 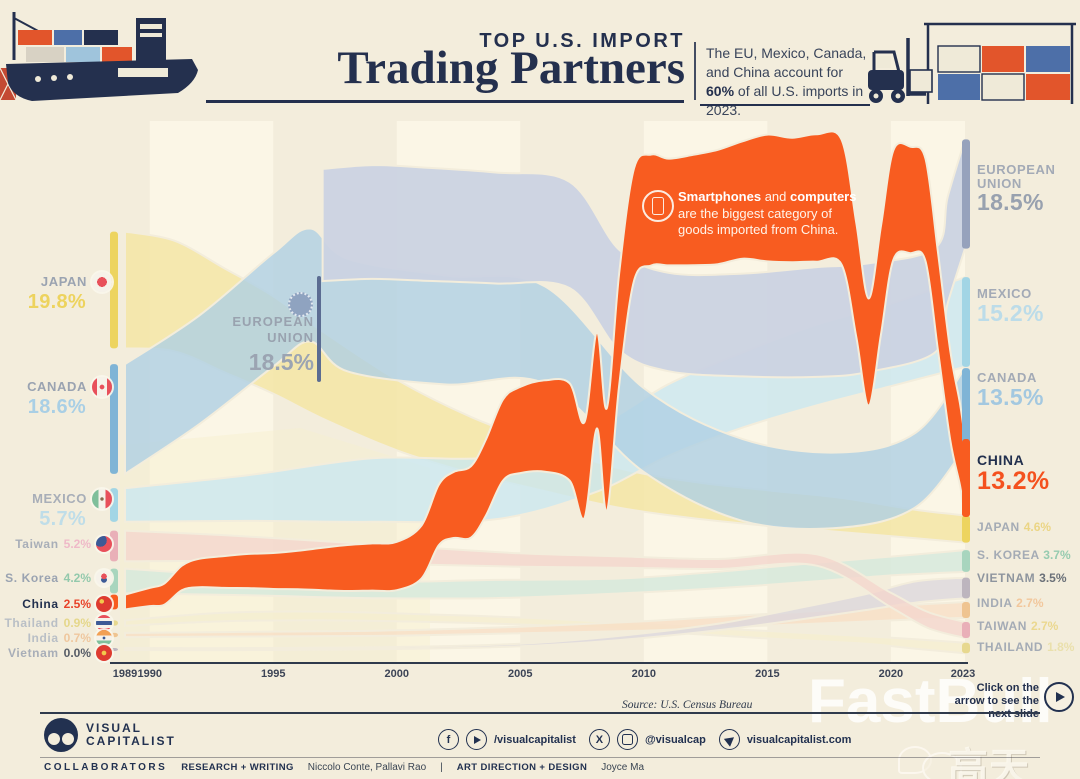 What do you see at coordinates (729, 739) in the screenshot?
I see `cursor-icon` at bounding box center [729, 739].